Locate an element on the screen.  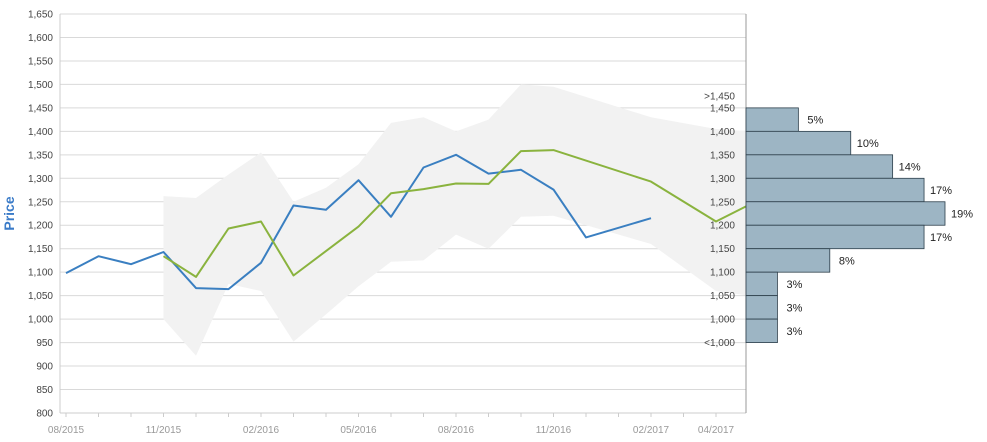
y-tick-label: 1,000 is located at coordinates (40, 320).